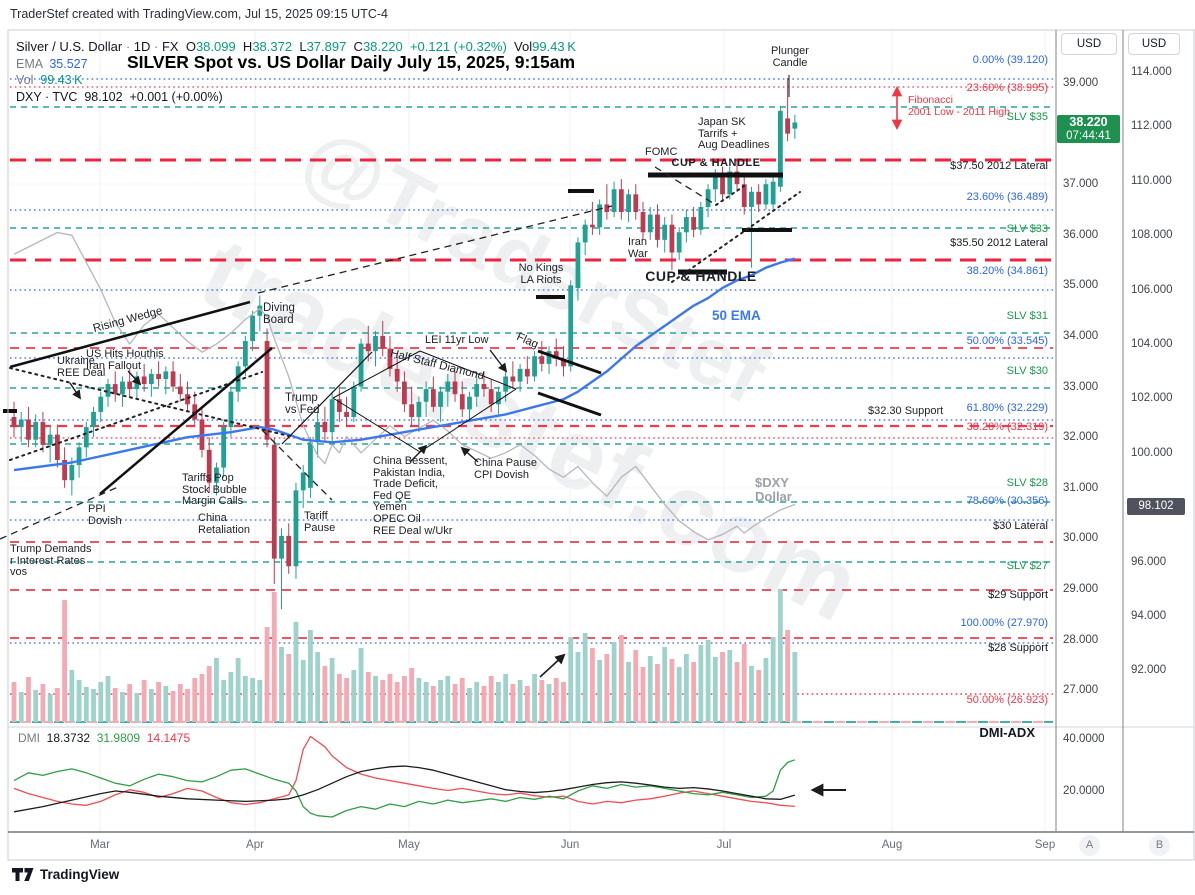 This screenshot has width=1195, height=895. What do you see at coordinates (1027, 566) in the screenshot?
I see `level-label: SLV $27` at bounding box center [1027, 566].